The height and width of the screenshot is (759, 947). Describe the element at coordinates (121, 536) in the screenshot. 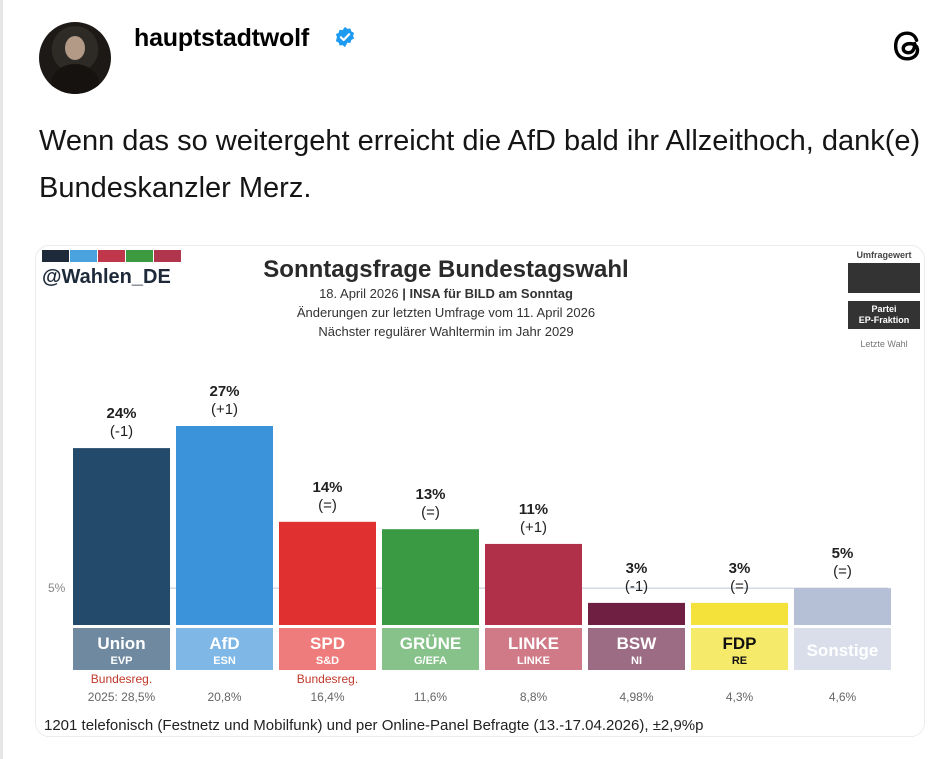

I see `bar-union` at that location.